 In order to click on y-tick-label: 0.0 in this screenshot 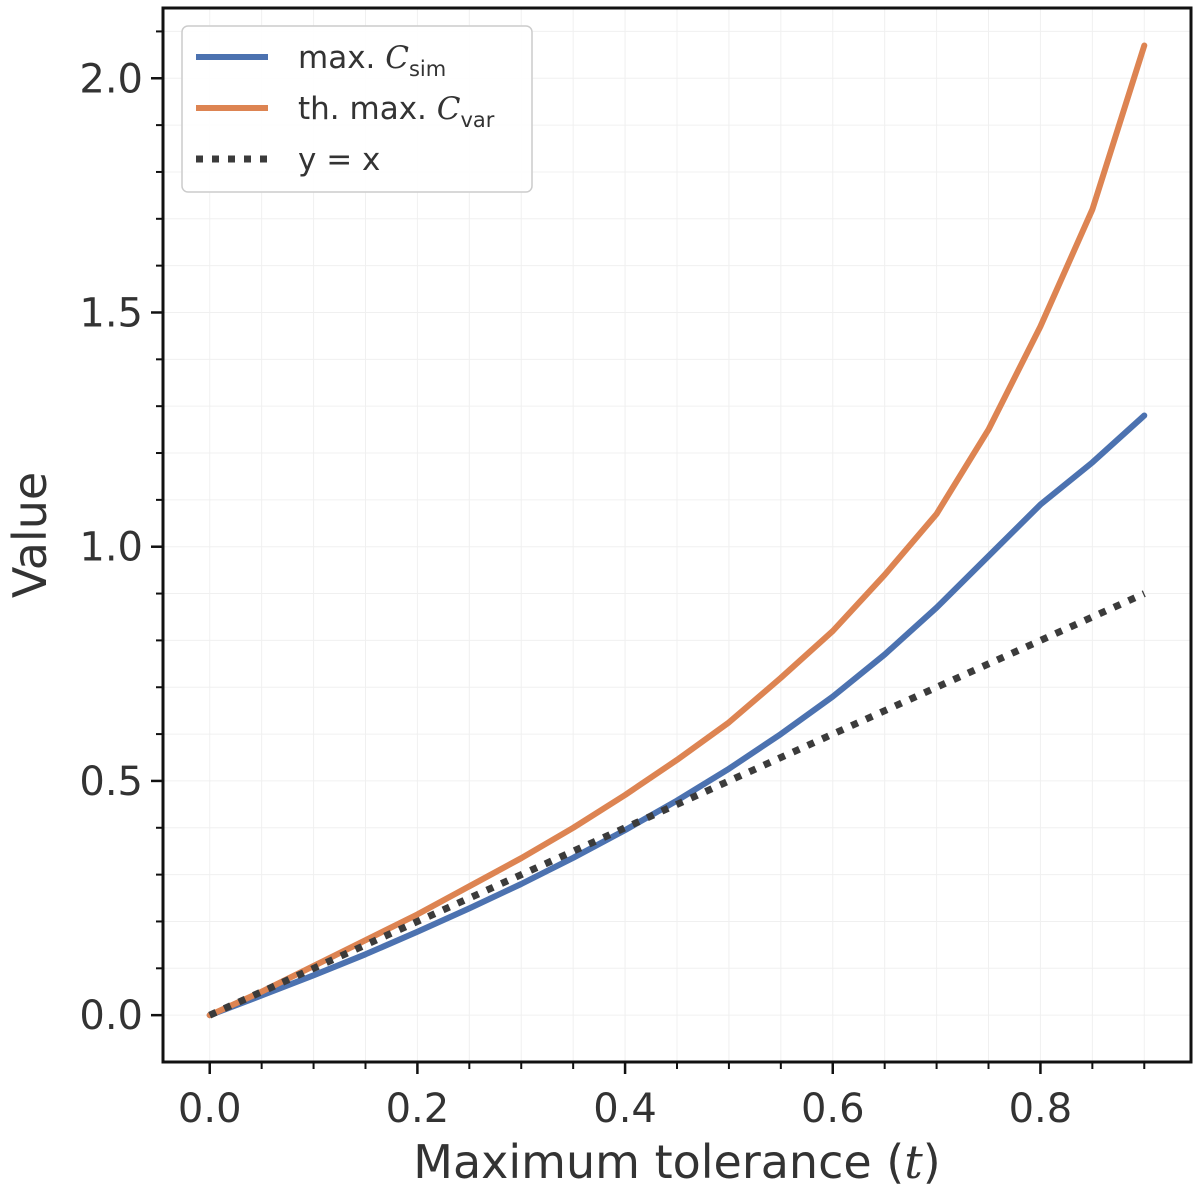, I will do `click(111, 1016)`.